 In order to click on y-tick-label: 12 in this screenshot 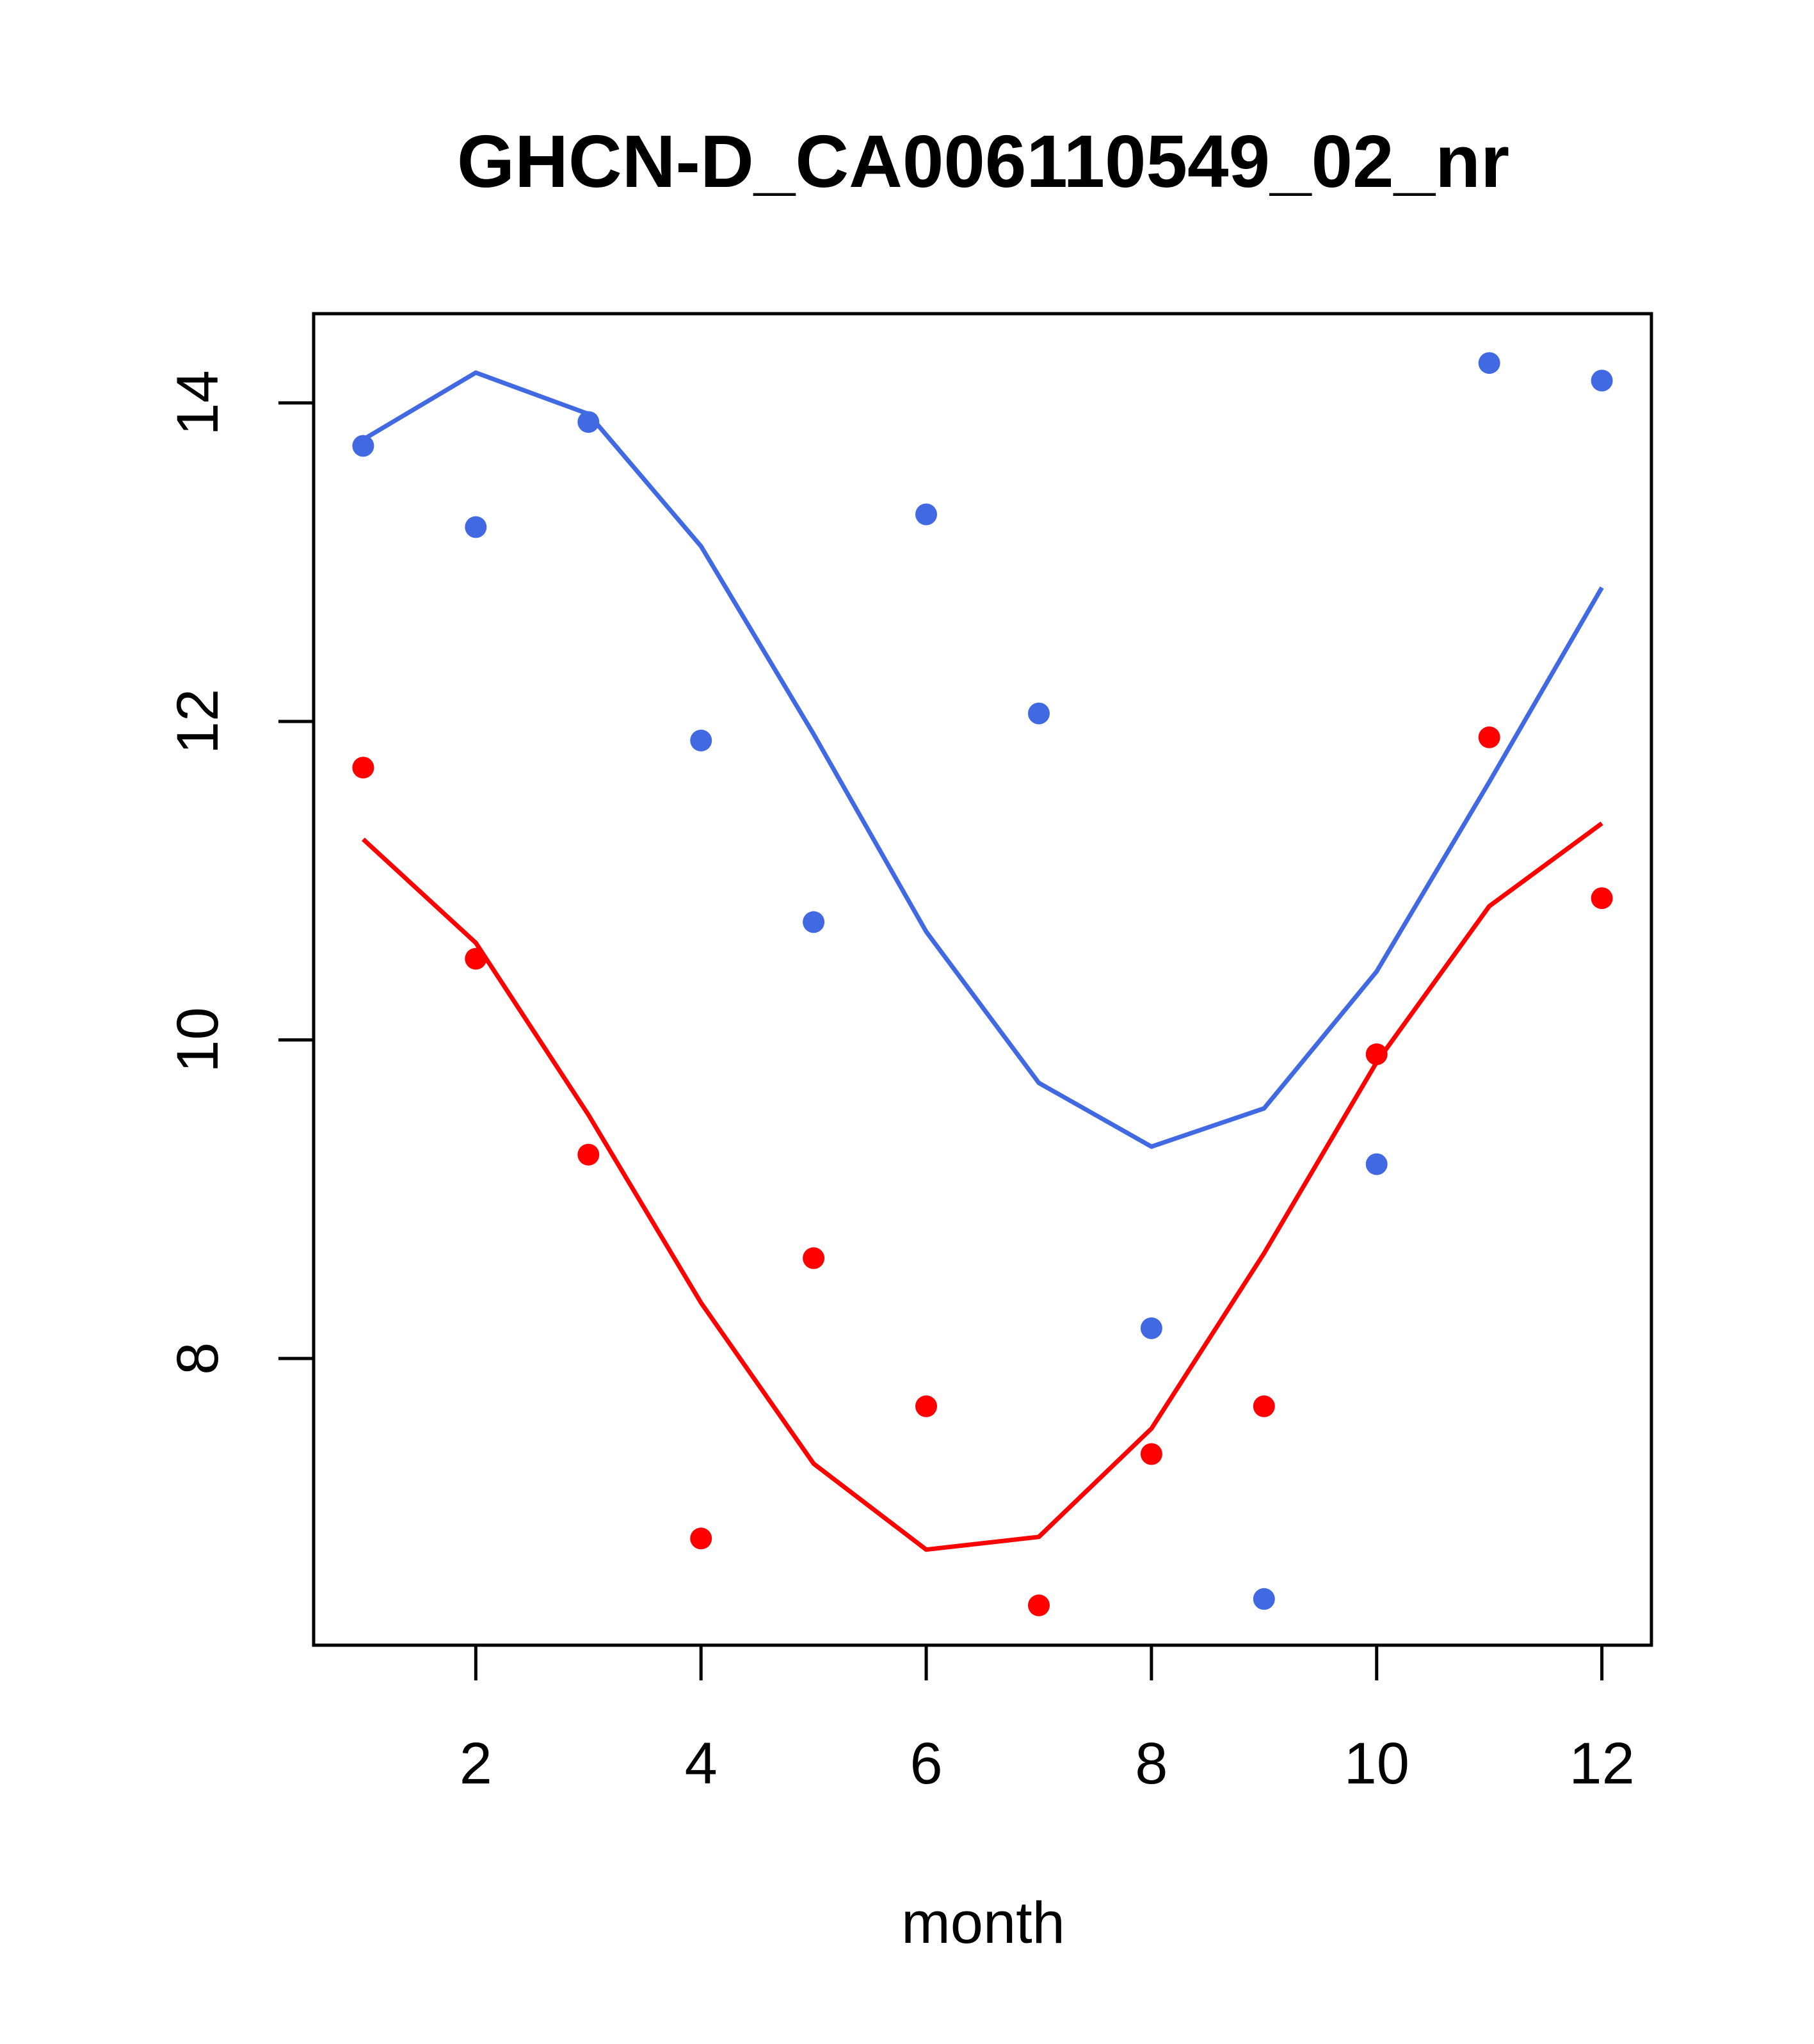, I will do `click(197, 721)`.